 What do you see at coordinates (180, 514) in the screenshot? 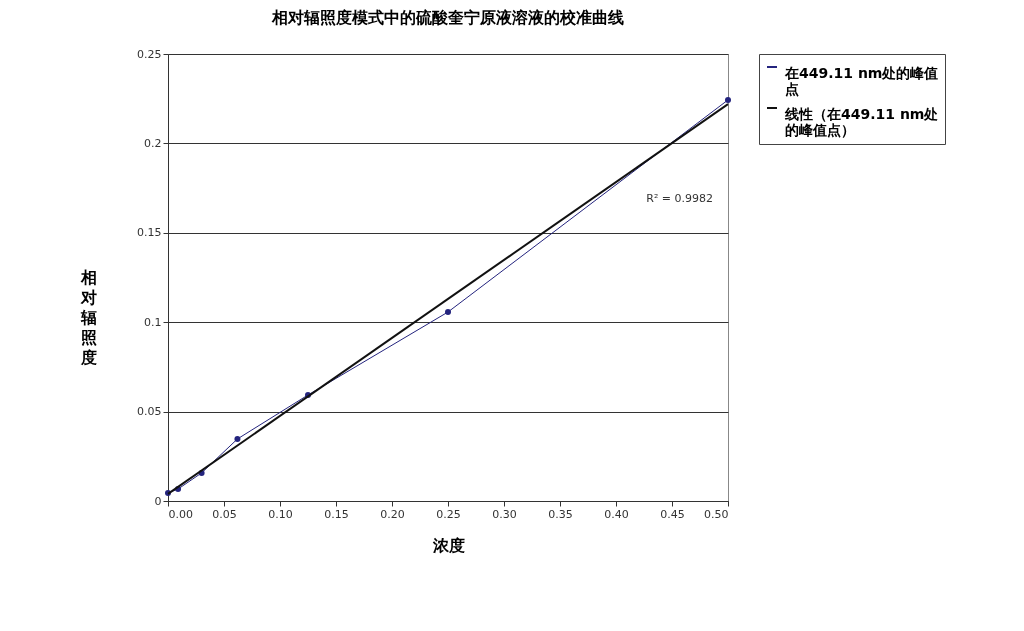
I see `x-tick-label: 0.00` at bounding box center [180, 514].